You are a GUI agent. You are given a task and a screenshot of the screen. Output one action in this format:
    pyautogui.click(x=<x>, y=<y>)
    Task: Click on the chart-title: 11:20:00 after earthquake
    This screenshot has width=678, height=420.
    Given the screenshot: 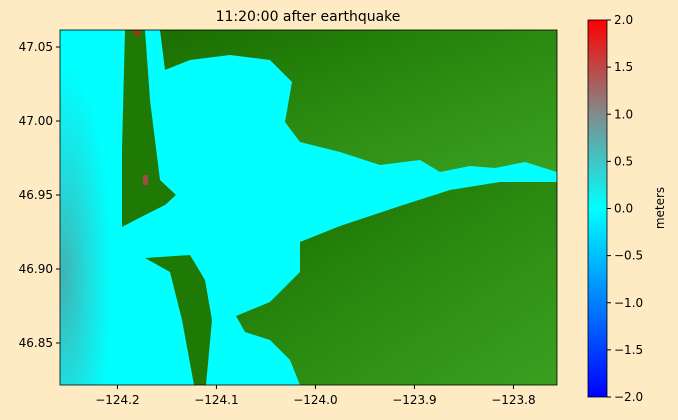 What is the action you would take?
    pyautogui.click(x=308, y=17)
    